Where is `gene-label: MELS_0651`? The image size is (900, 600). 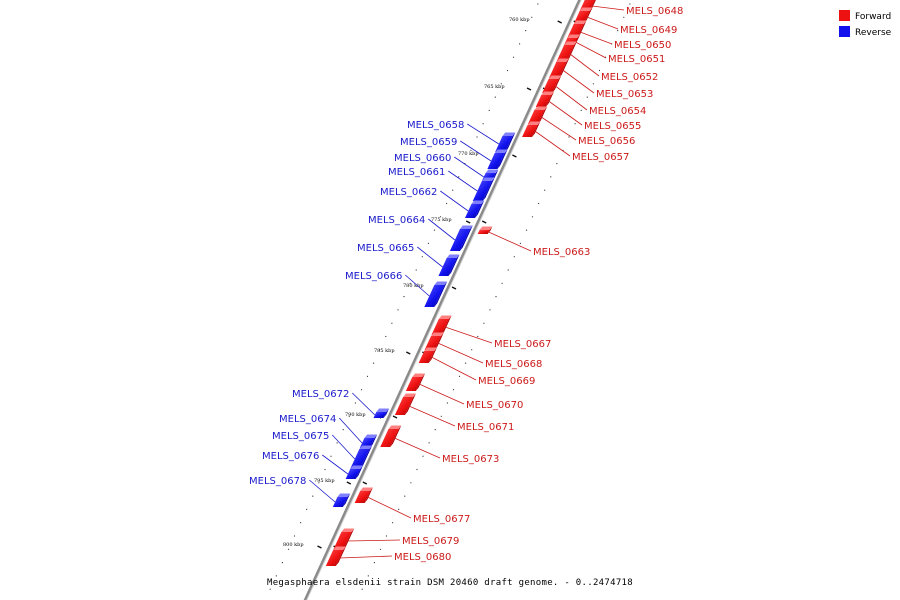
gene-label: MELS_0651 is located at coordinates (636, 59).